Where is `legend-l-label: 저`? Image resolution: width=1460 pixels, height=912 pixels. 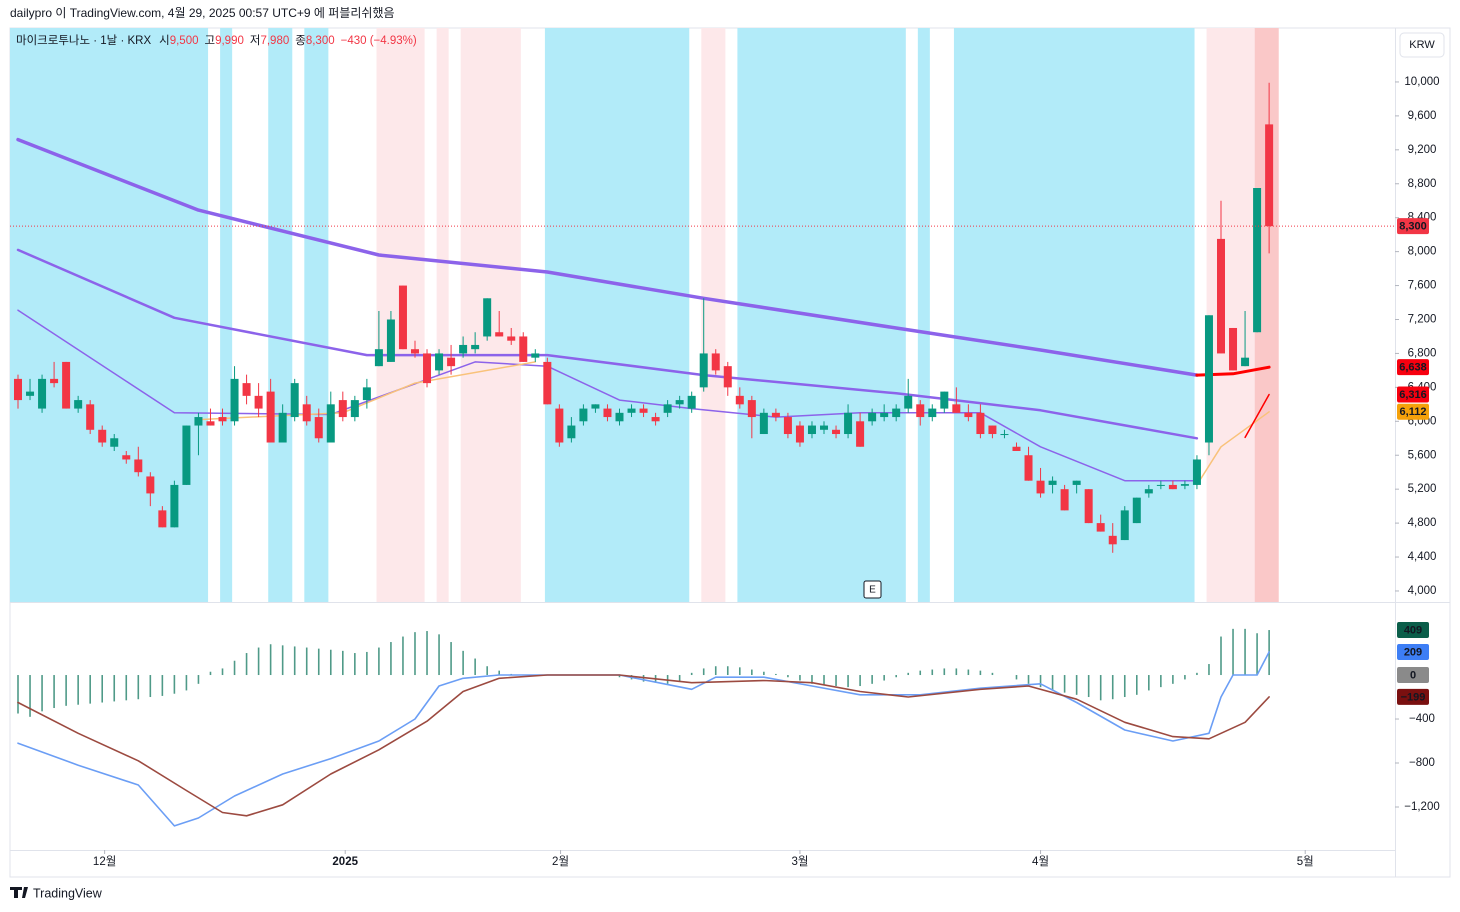 legend-l-label: 저 is located at coordinates (255, 40).